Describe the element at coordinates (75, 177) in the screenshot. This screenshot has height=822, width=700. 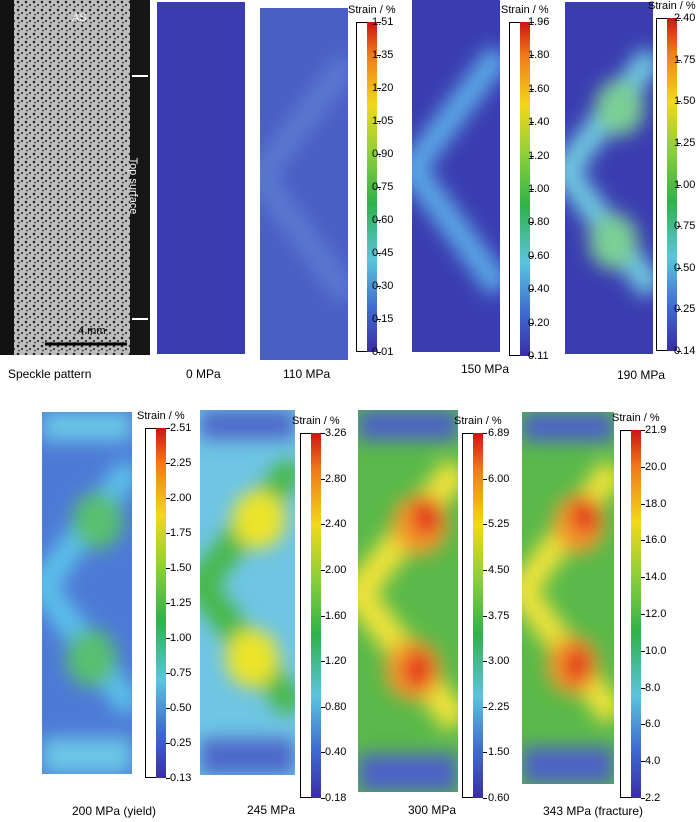
I see `speckle-image: AS Top surface 4 mm` at that location.